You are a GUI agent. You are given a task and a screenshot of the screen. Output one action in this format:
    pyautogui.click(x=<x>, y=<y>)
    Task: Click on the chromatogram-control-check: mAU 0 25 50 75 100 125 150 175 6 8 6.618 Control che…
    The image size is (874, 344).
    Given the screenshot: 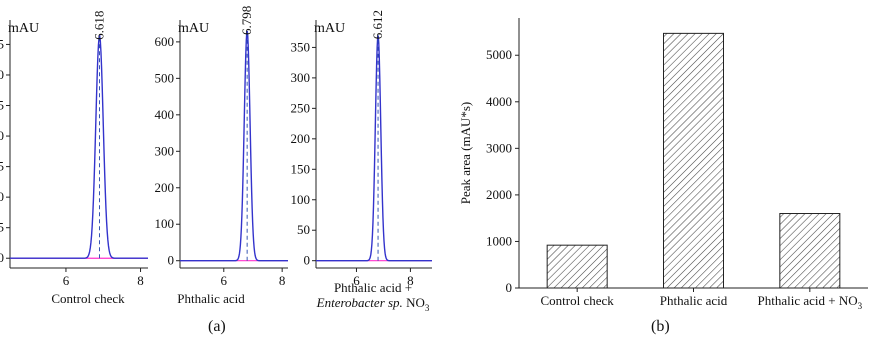 What is the action you would take?
    pyautogui.click(x=74, y=158)
    